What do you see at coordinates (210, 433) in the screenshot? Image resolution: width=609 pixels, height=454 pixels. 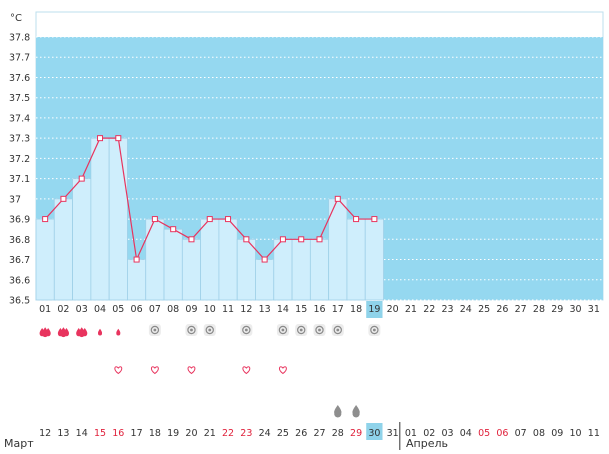 I see `date-label: 21` at bounding box center [210, 433].